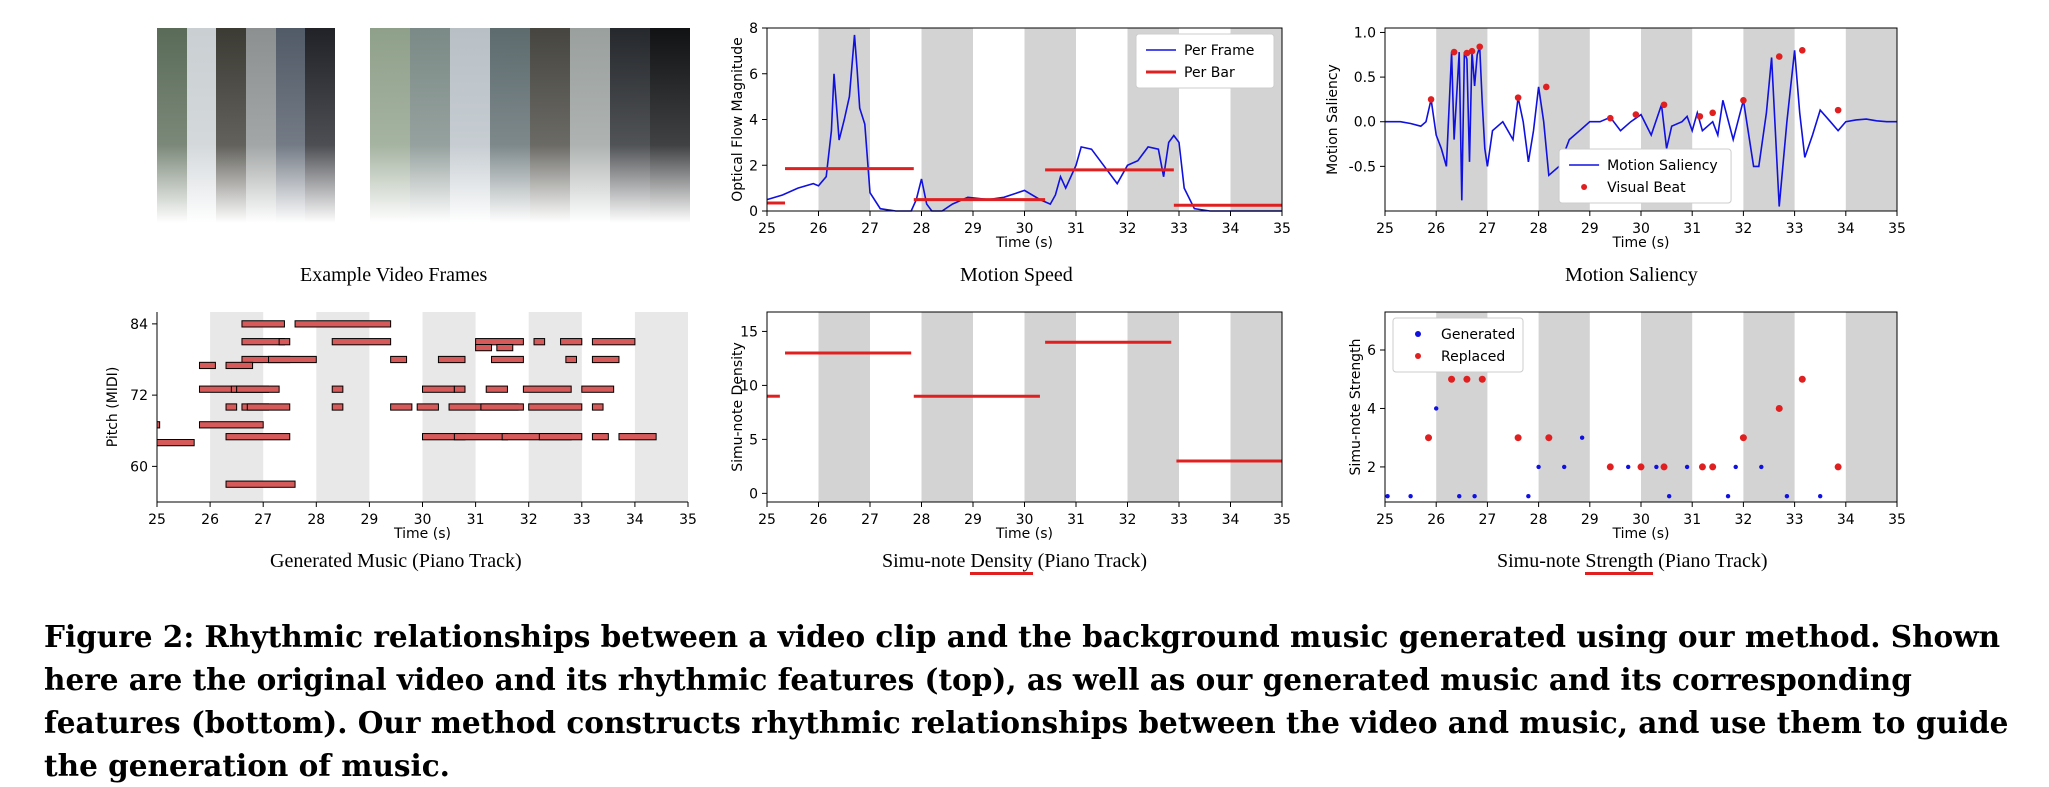 This screenshot has width=2049, height=787. I want to click on y-tick-label: 10, so click(749, 386).